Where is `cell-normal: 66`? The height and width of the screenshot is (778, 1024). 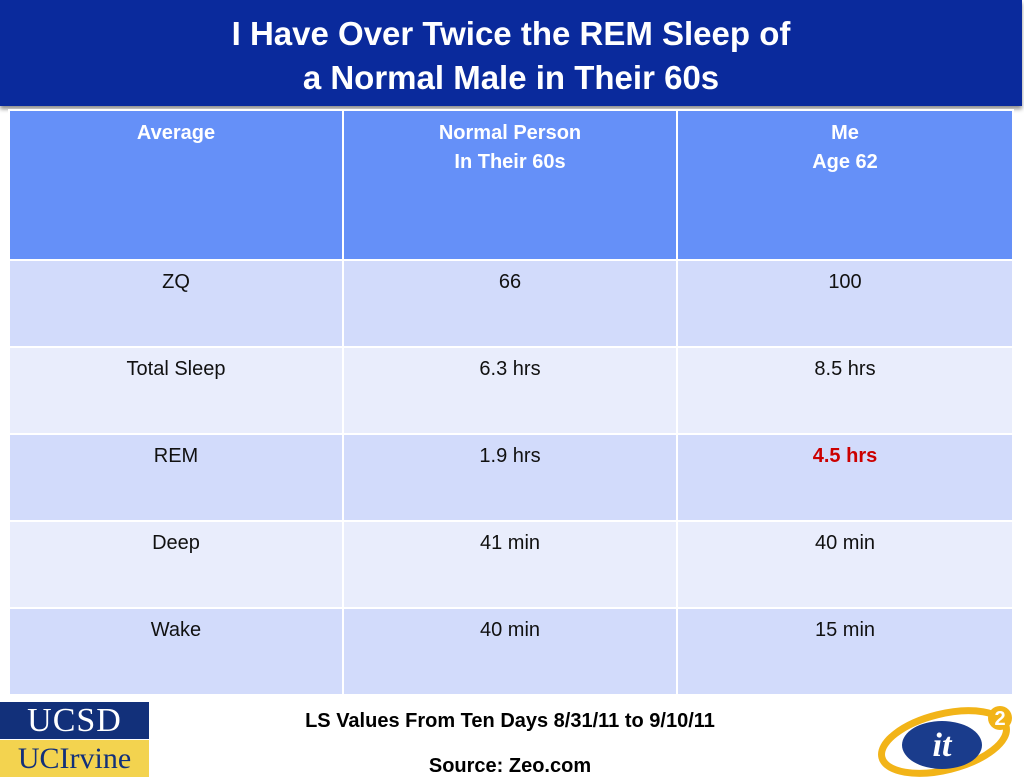
cell-normal: 66 is located at coordinates (510, 303).